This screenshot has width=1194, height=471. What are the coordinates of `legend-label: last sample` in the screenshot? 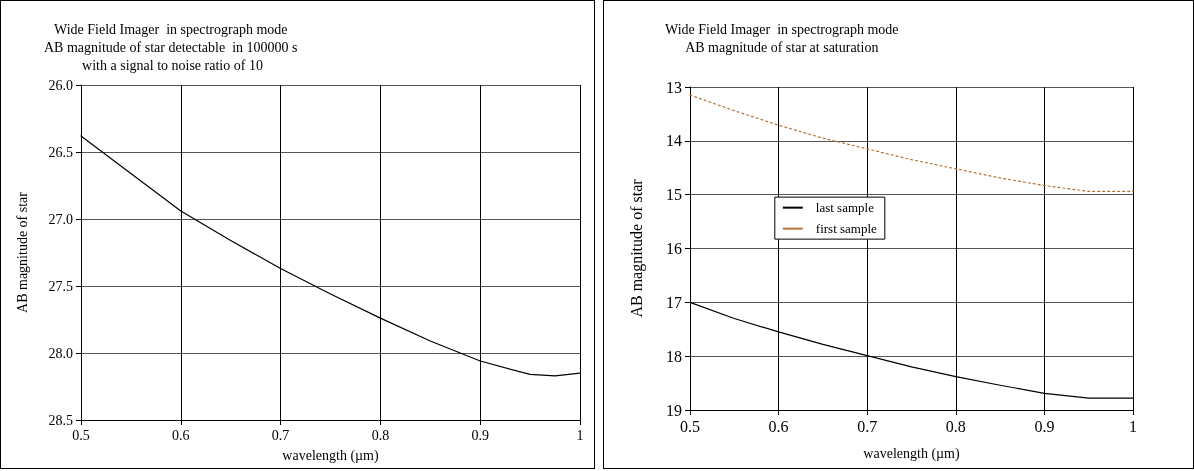 It's located at (845, 208).